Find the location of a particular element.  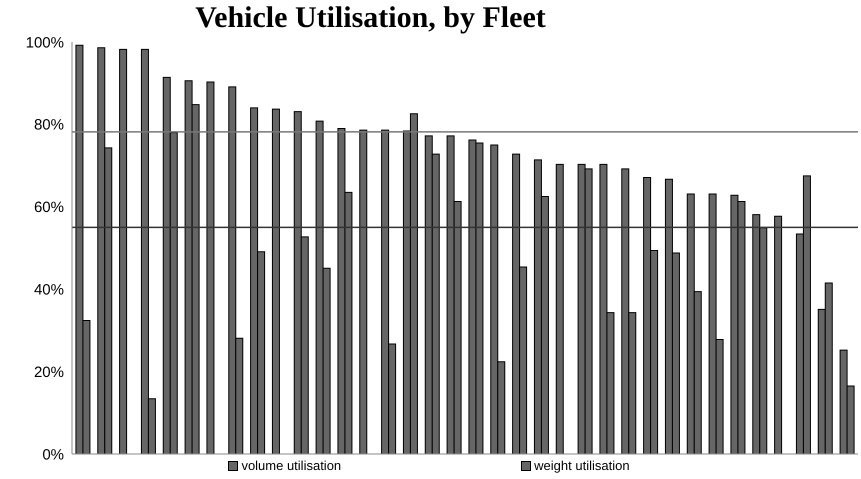

chart-title: Vehicle Utilisation, by Fleet is located at coordinates (370, 18).